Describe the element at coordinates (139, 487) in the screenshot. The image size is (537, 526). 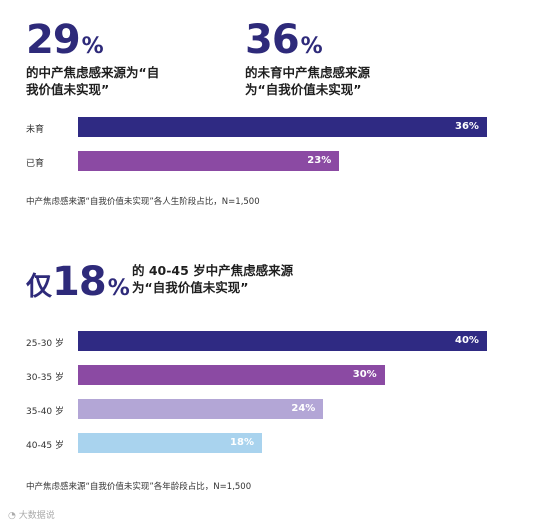
I see `chart2-caption: 中产焦虑感来源“自我价值未实现”各年龄段占比，N=1,500` at that location.